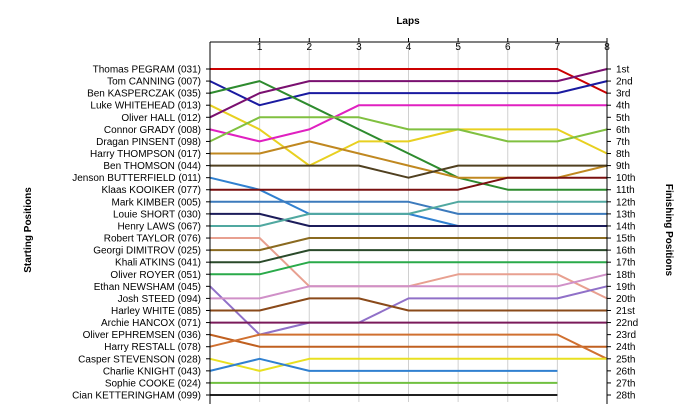 This screenshot has height=420, width=700. I want to click on finishing-position-label-24: 24th, so click(625, 347).